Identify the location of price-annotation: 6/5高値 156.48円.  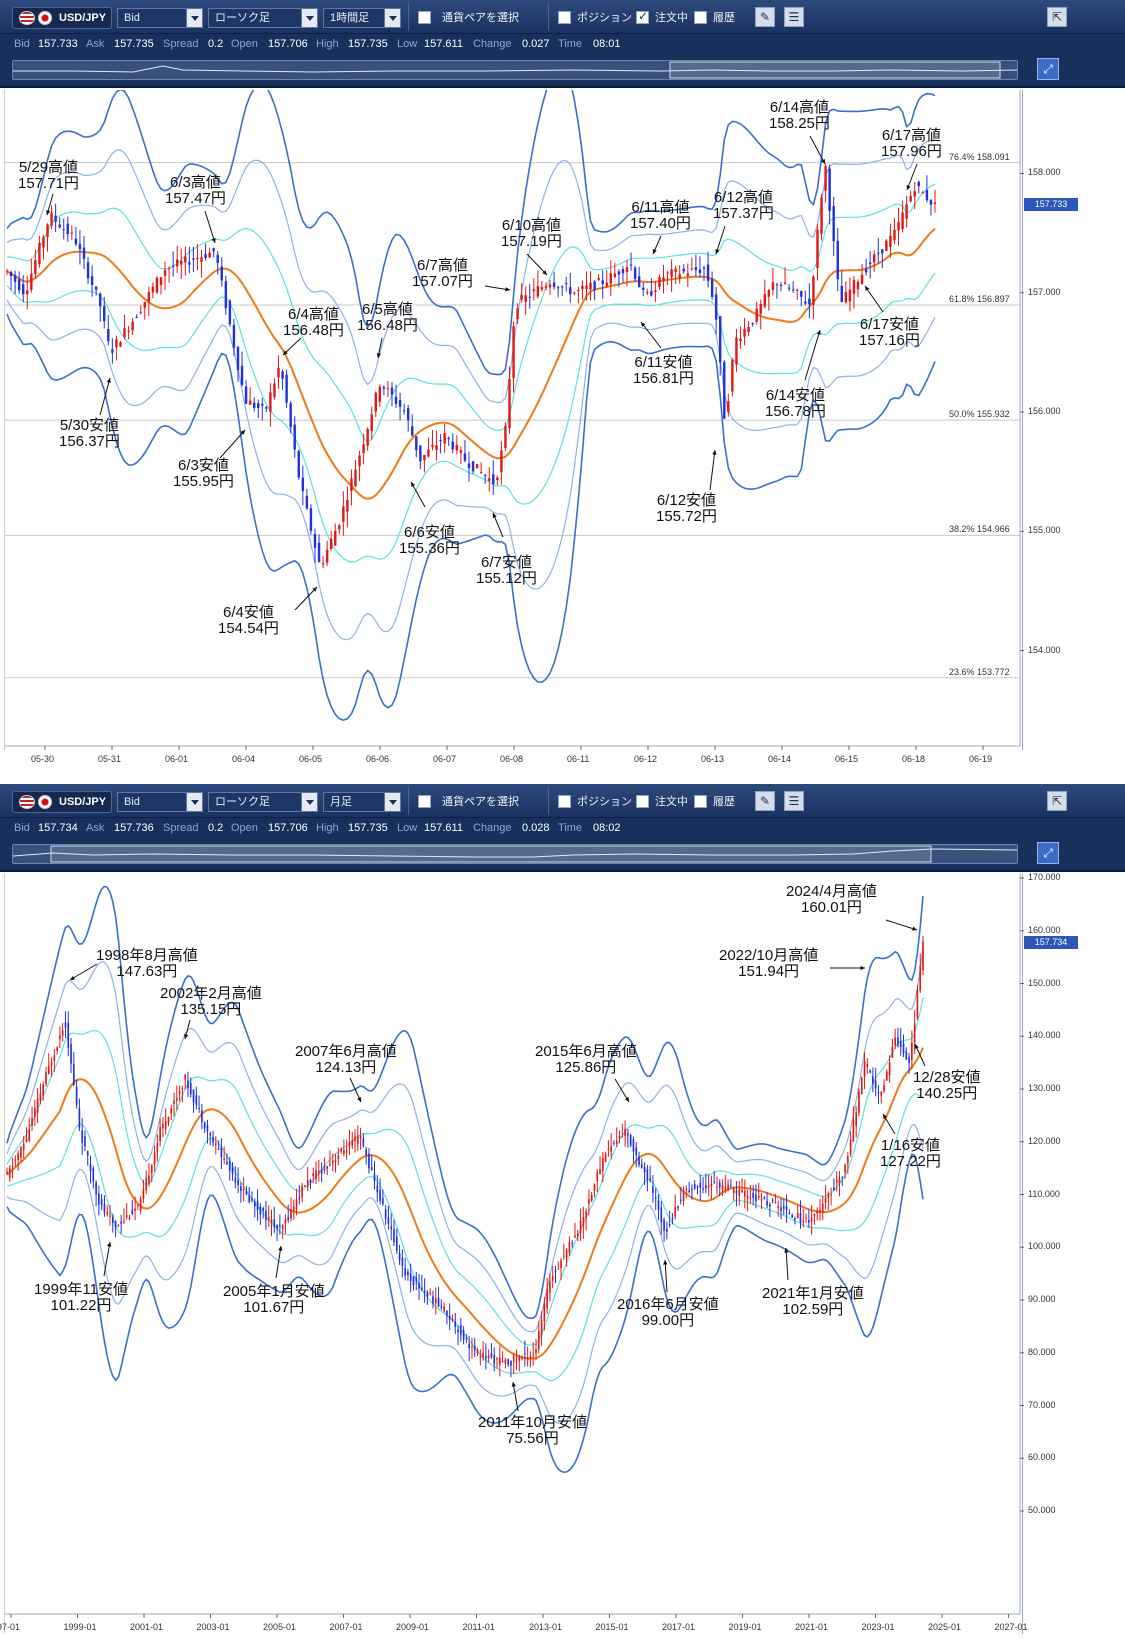
(387, 318).